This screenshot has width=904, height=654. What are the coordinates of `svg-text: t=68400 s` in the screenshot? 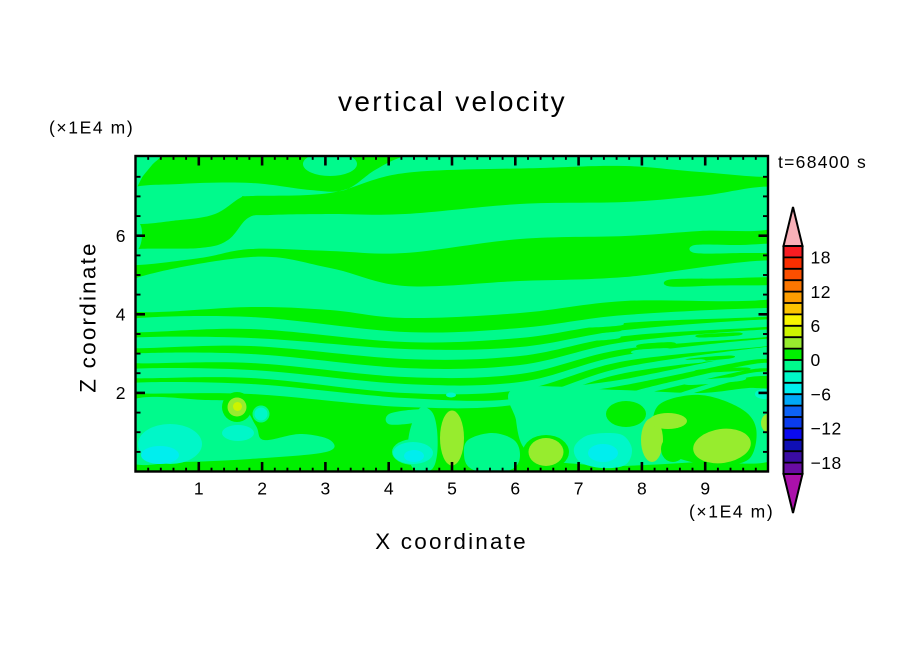 It's located at (822, 162).